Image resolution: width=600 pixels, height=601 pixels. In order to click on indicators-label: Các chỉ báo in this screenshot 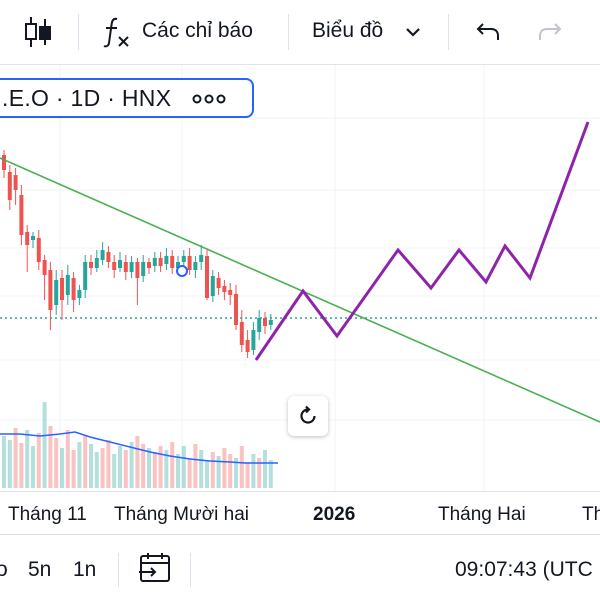, I will do `click(197, 30)`.